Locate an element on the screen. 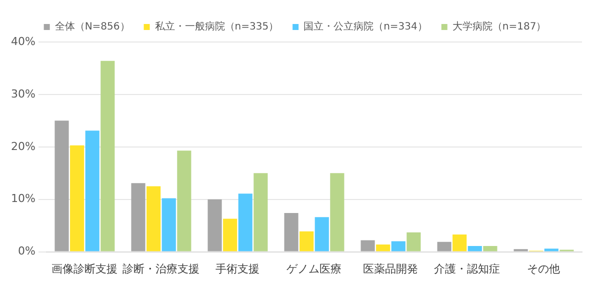  y-tick-label: 40% is located at coordinates (23, 41).